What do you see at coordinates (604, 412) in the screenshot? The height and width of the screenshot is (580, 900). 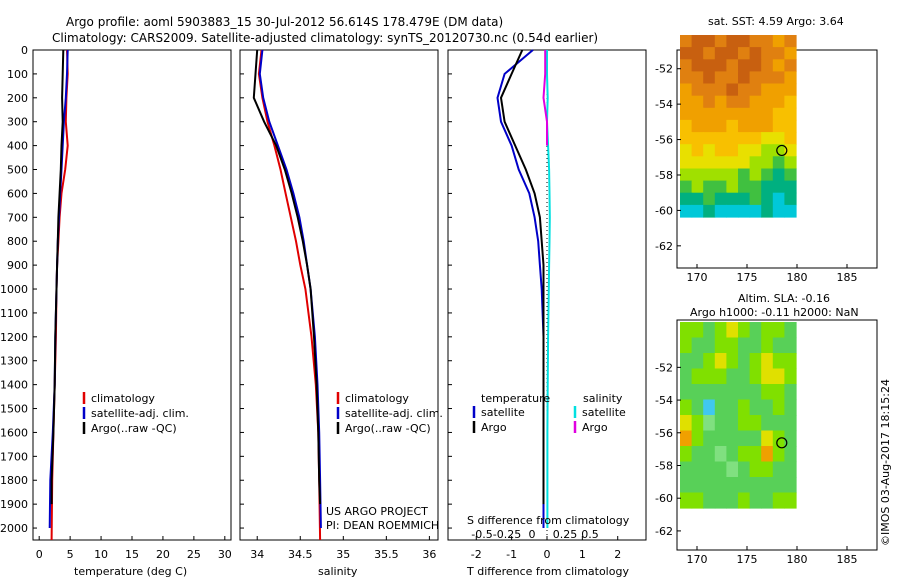 I see `legend-label-s-satellite: satellite` at bounding box center [604, 412].